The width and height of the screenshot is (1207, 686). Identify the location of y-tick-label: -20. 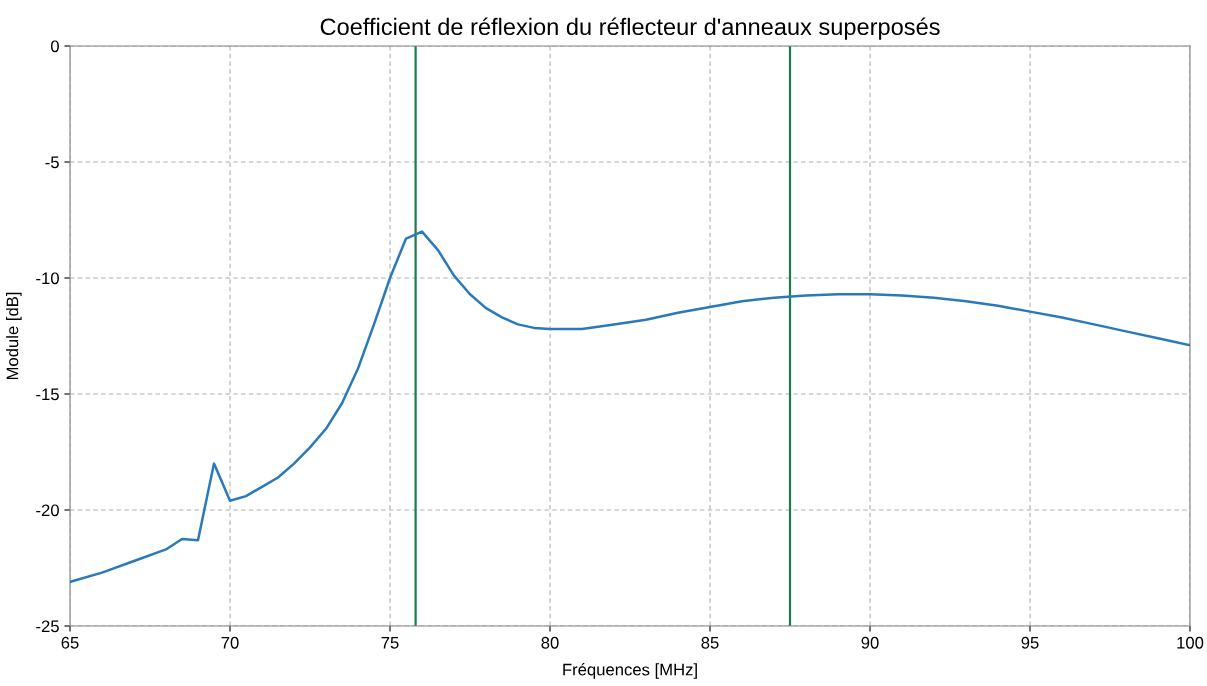
(47, 510).